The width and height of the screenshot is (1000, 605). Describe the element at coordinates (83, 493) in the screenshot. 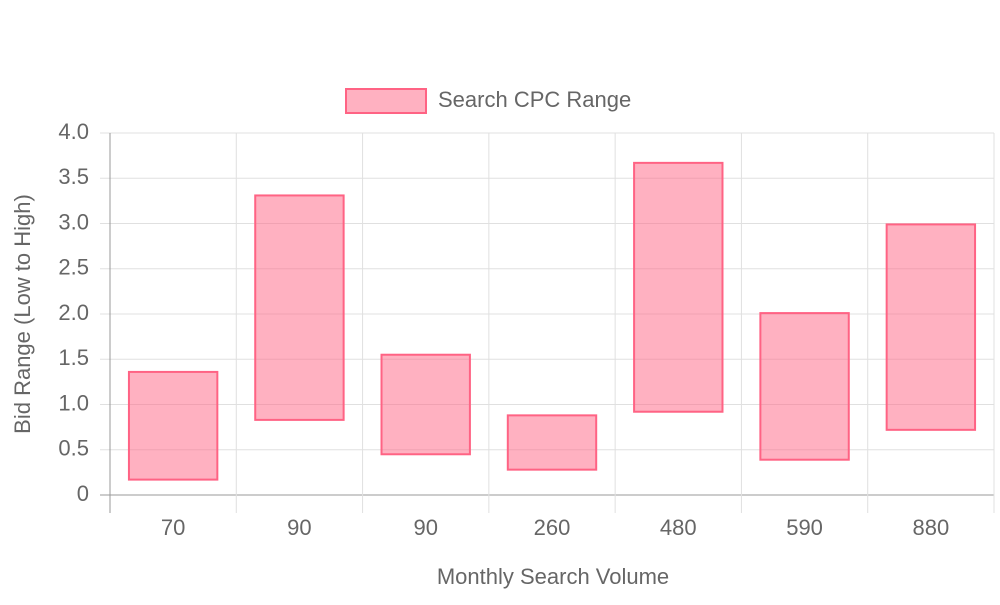

I see `y-tick-label: 0` at that location.